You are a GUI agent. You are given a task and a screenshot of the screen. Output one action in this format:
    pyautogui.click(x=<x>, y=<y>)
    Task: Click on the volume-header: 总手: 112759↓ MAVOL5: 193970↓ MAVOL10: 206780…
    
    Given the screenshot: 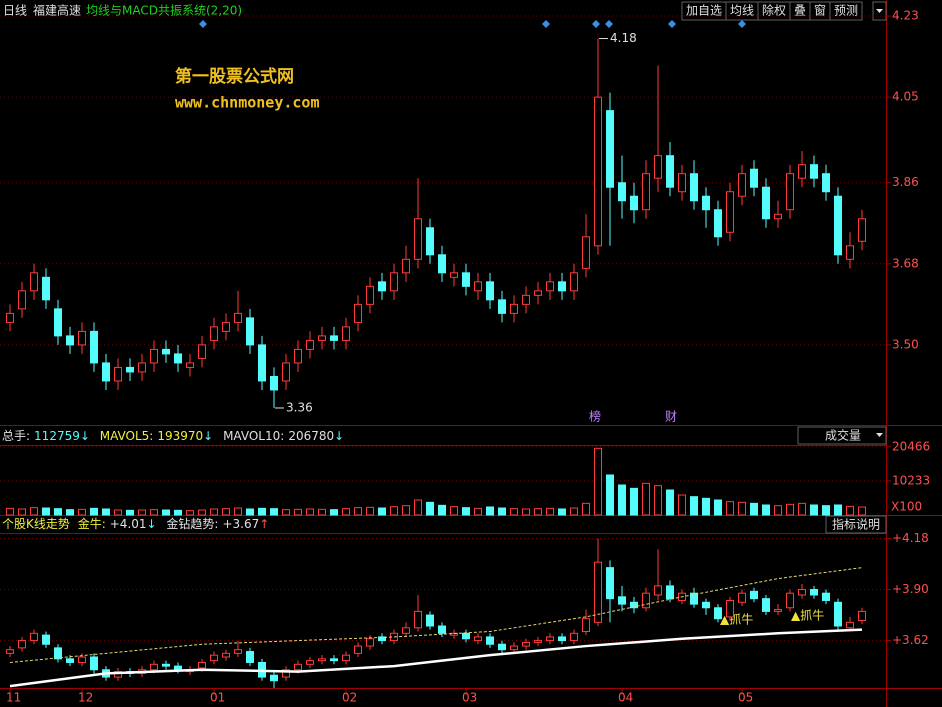 What is the action you would take?
    pyautogui.click(x=173, y=436)
    